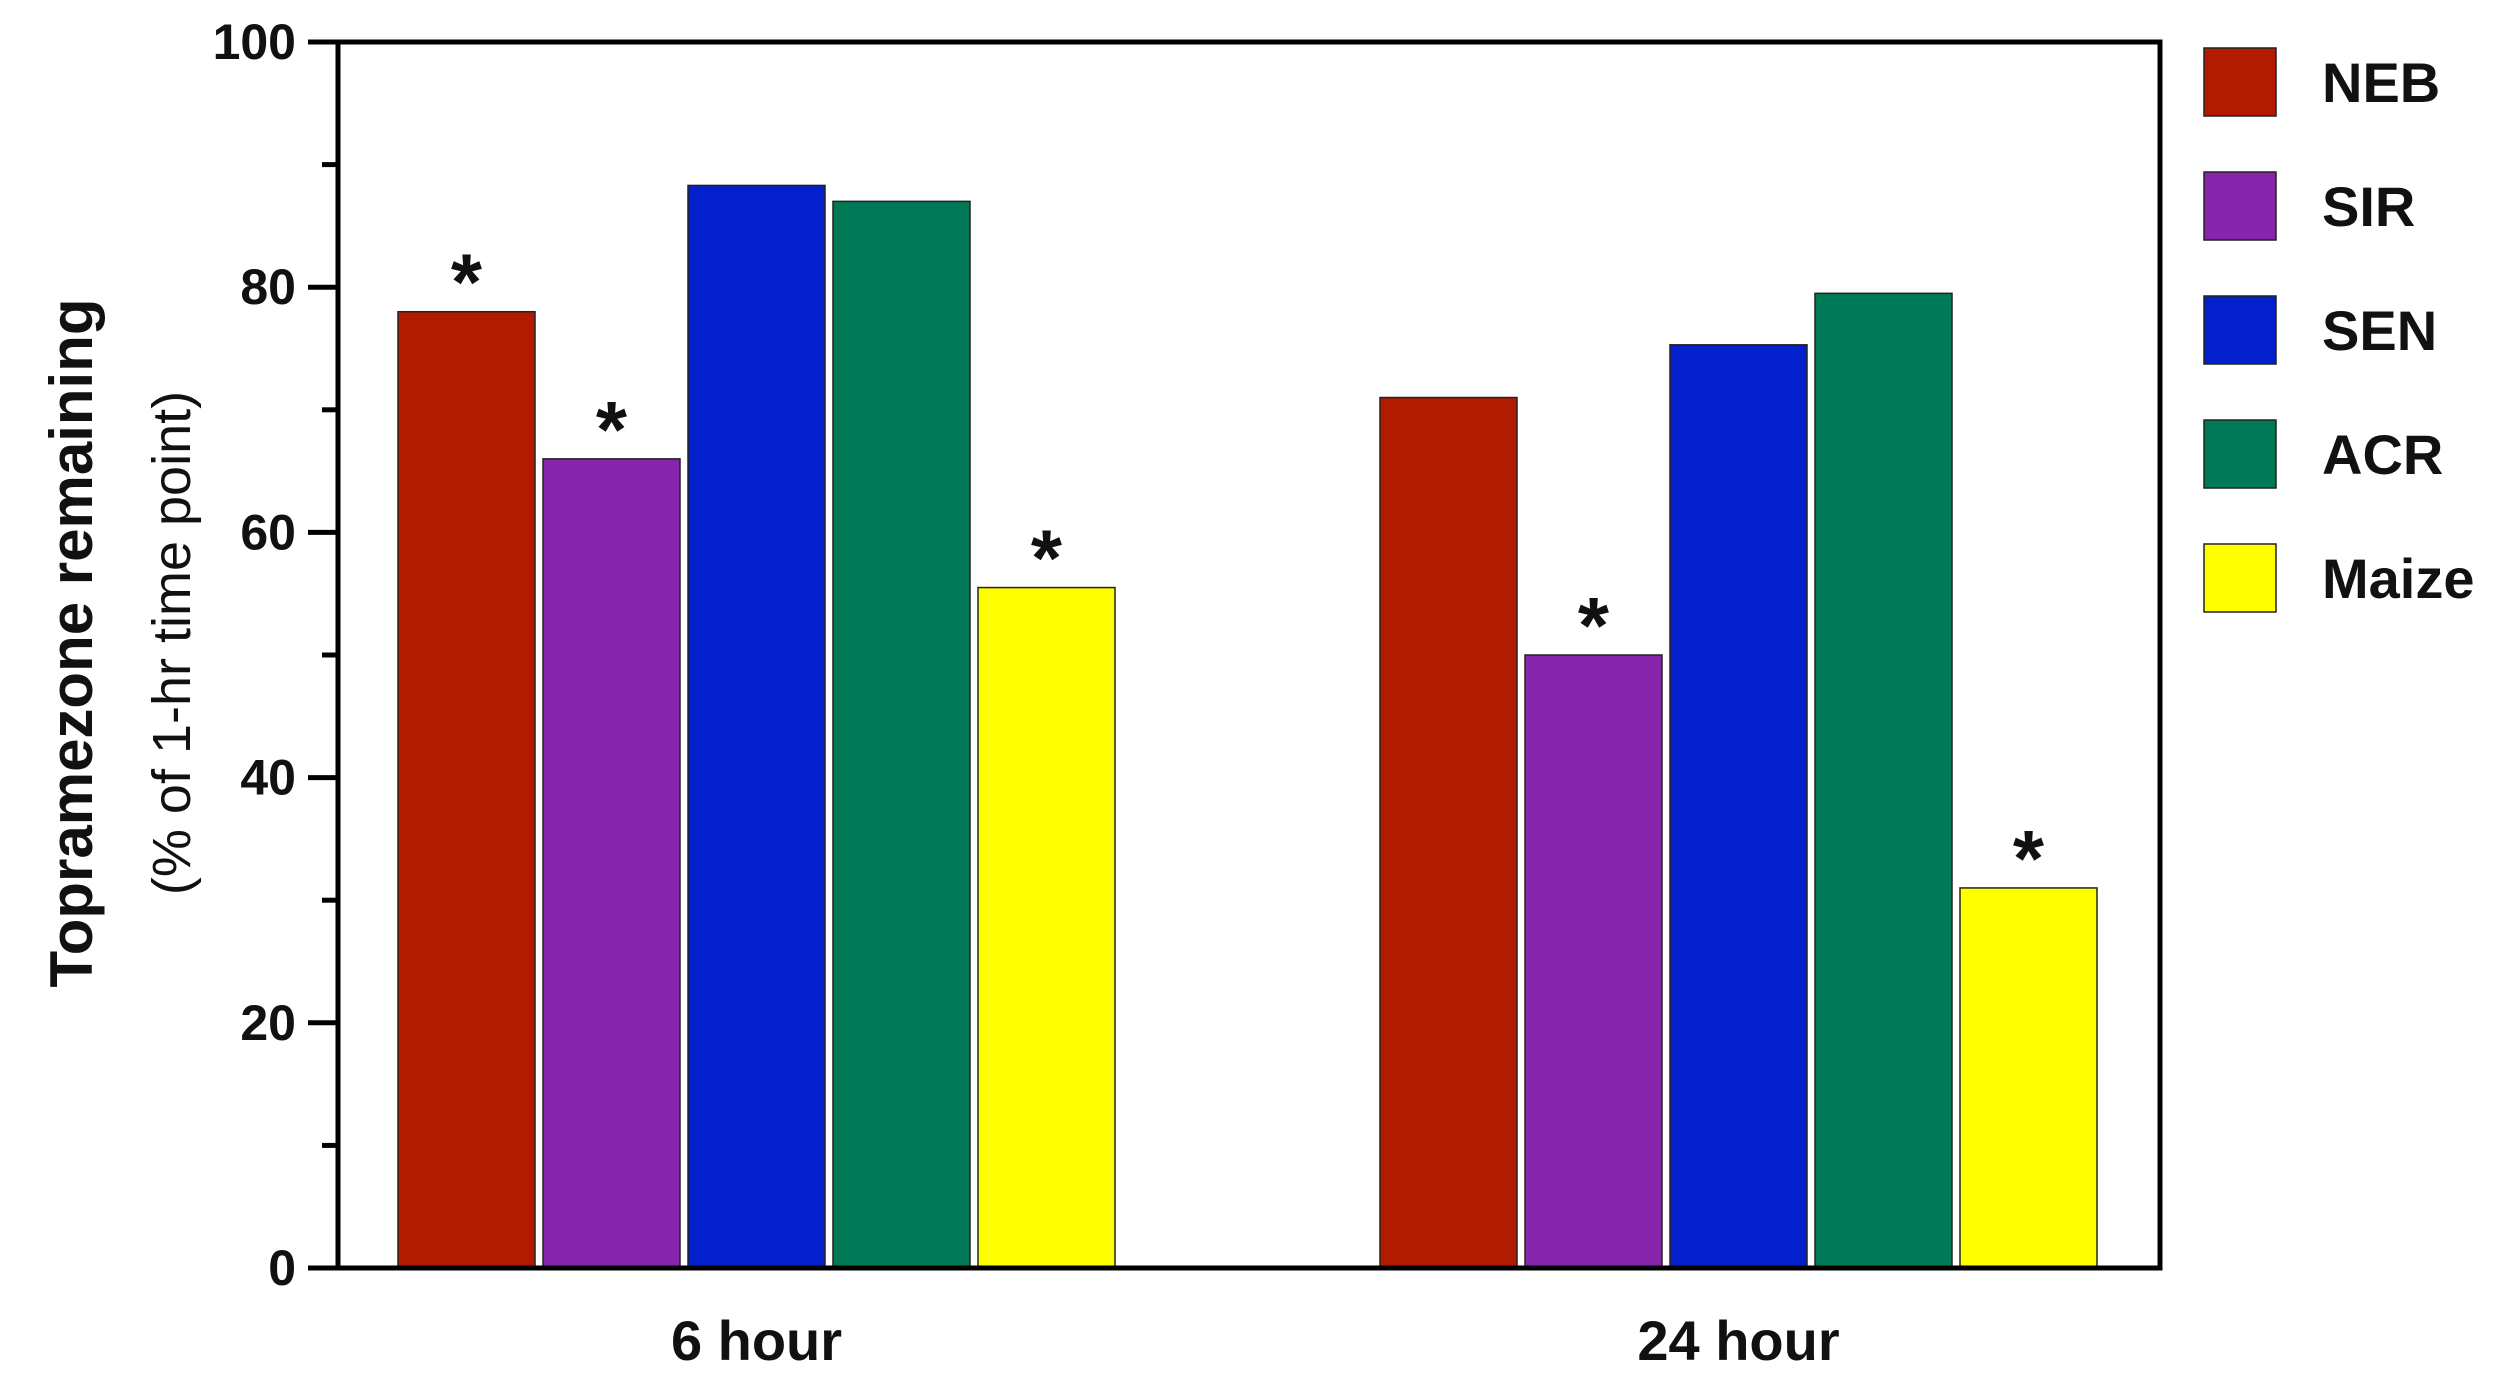 Image resolution: width=2500 pixels, height=1391 pixels. What do you see at coordinates (268, 532) in the screenshot?
I see `y-tick-label: 60` at bounding box center [268, 532].